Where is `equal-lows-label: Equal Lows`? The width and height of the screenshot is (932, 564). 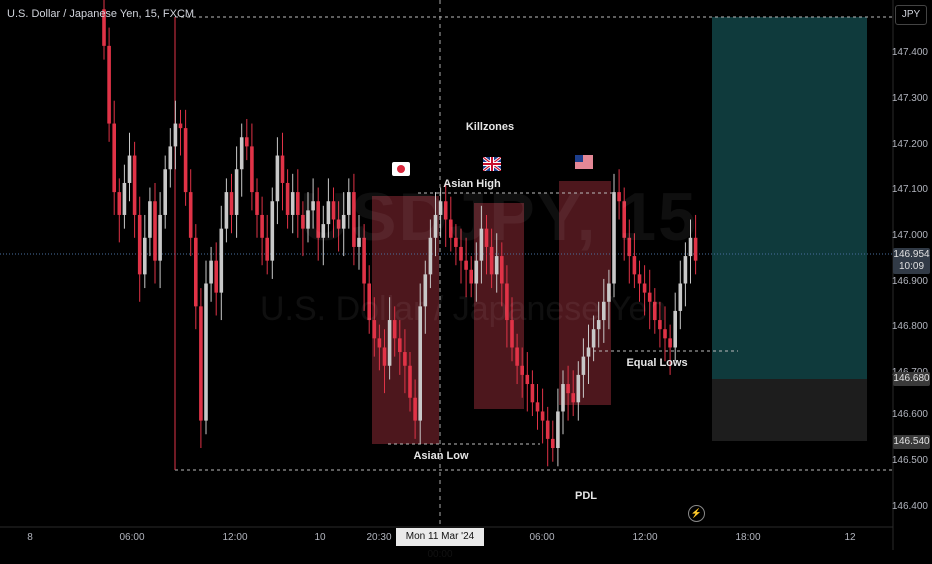 equal-lows-label: Equal Lows is located at coordinates (657, 363).